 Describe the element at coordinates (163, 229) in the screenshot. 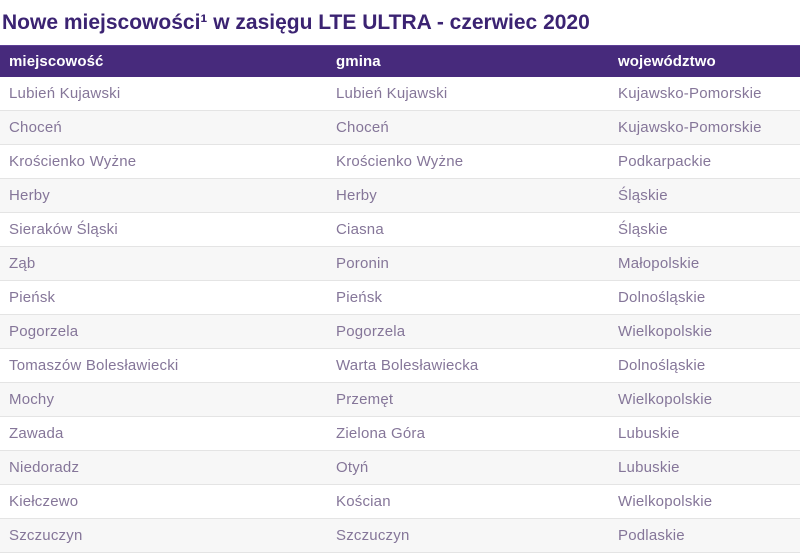

I see `table-cell: Sieraków Śląski` at that location.